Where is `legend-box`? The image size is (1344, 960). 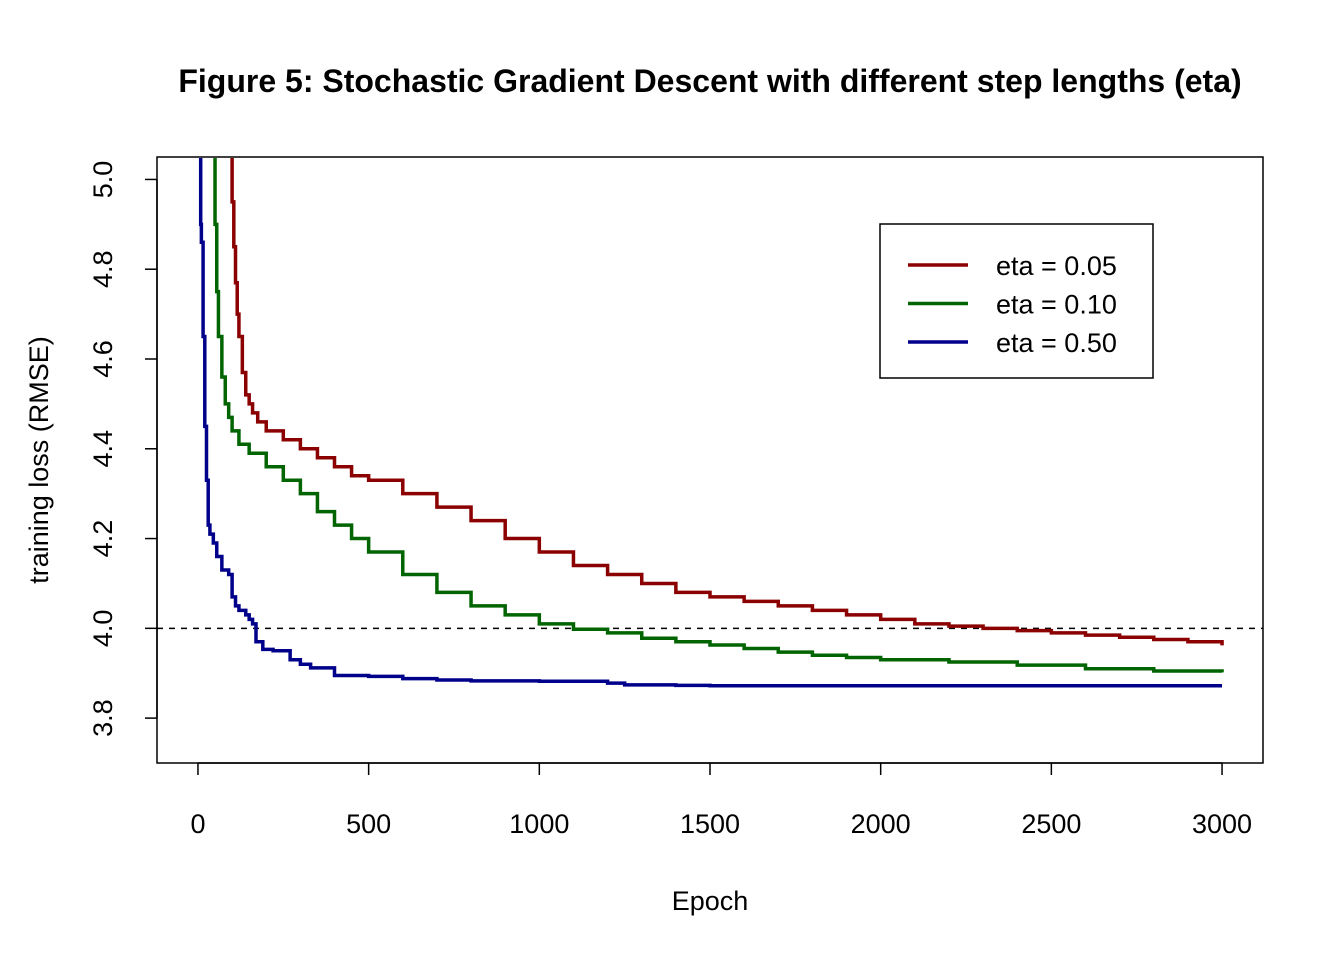 legend-box is located at coordinates (1016, 301).